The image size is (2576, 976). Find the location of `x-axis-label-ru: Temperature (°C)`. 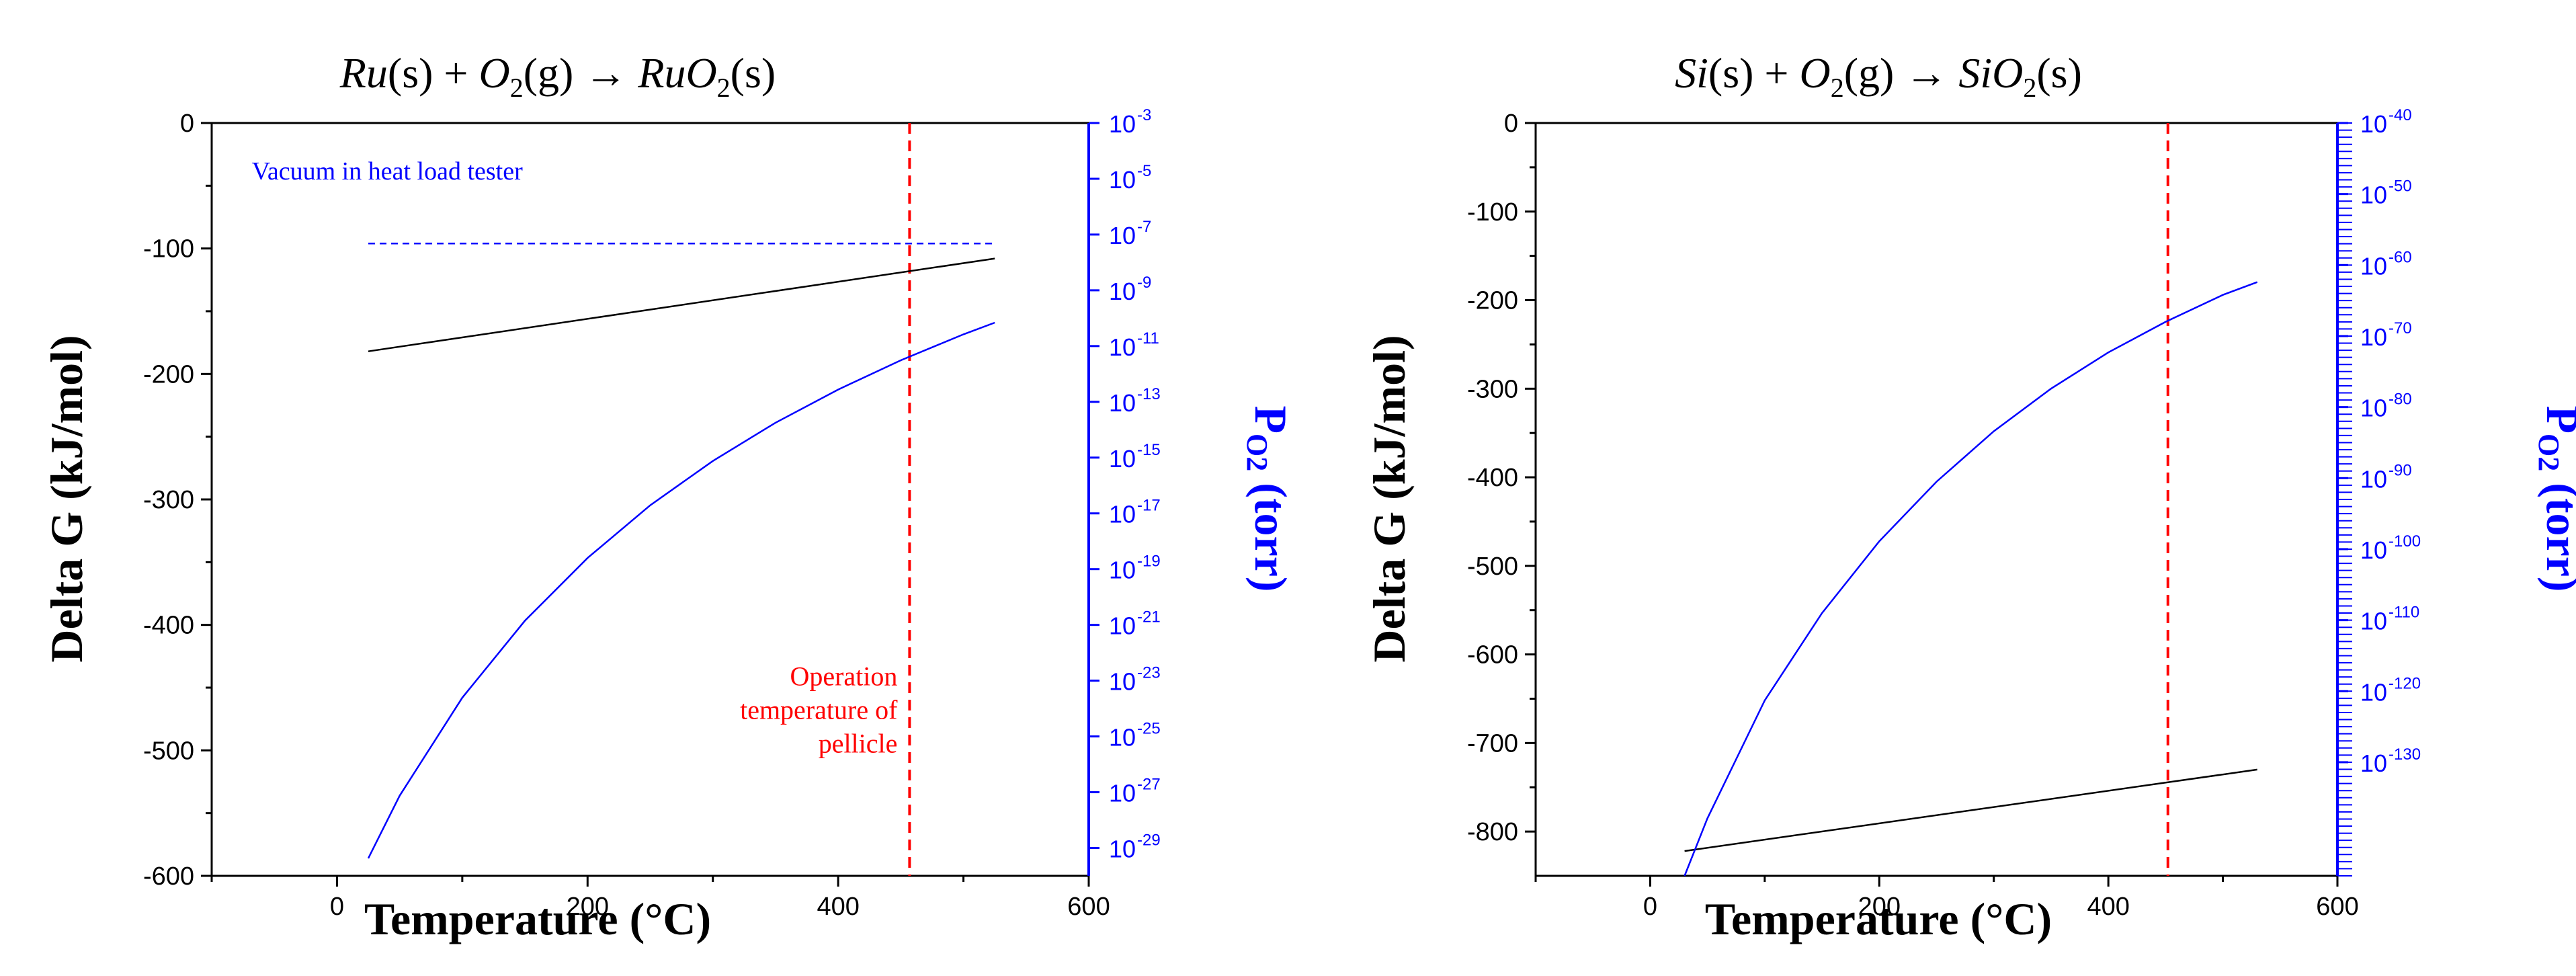

x-axis-label-ru: Temperature (°C) is located at coordinates (537, 918).